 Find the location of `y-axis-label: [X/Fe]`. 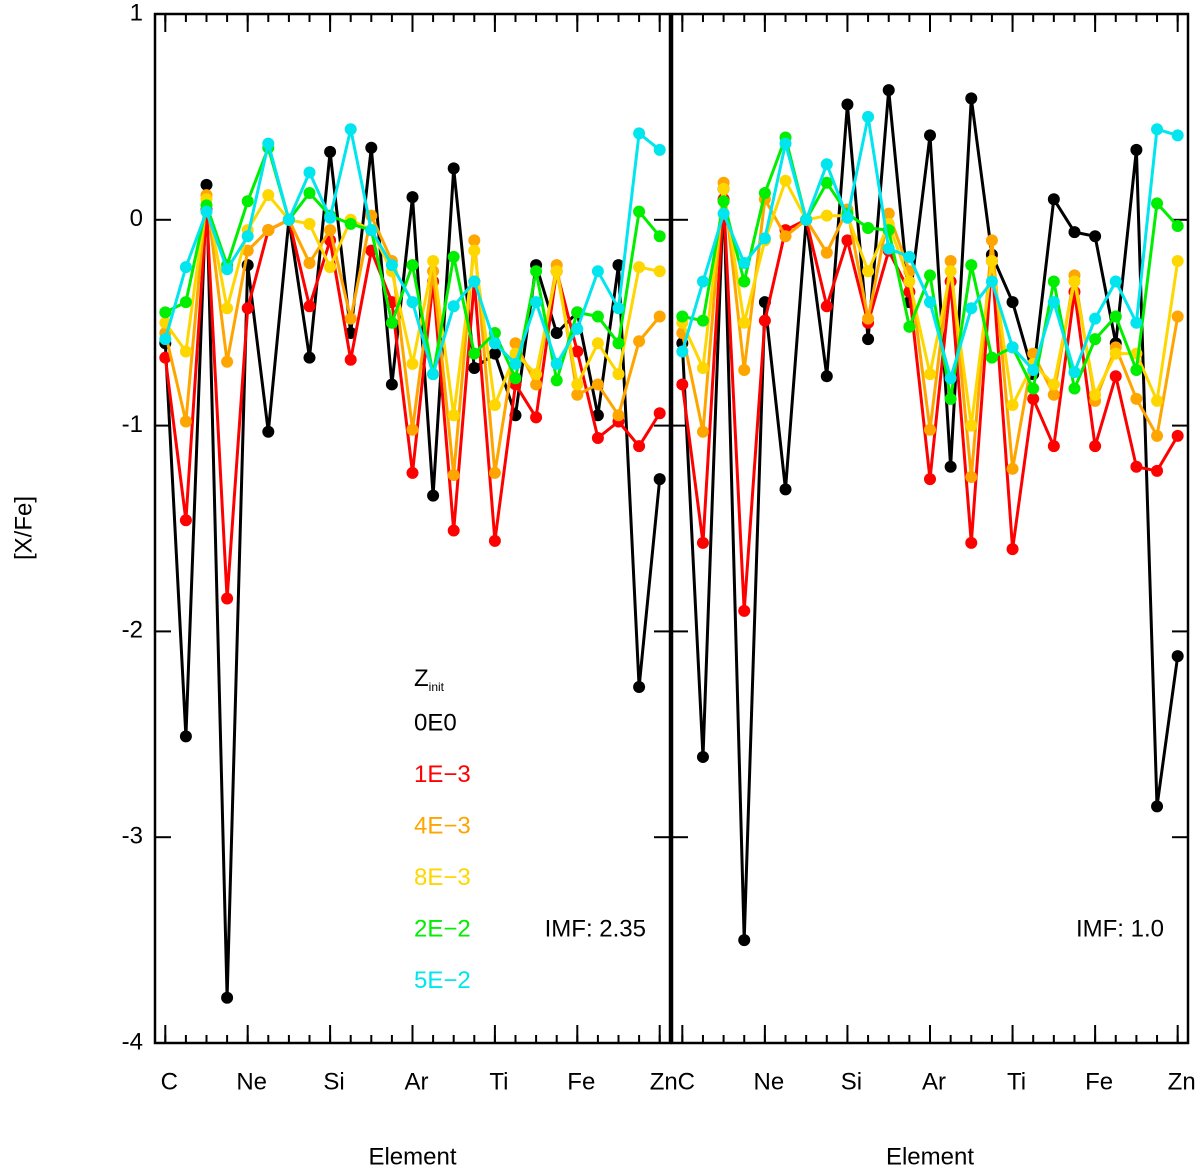

y-axis-label: [X/Fe] is located at coordinates (23, 528).